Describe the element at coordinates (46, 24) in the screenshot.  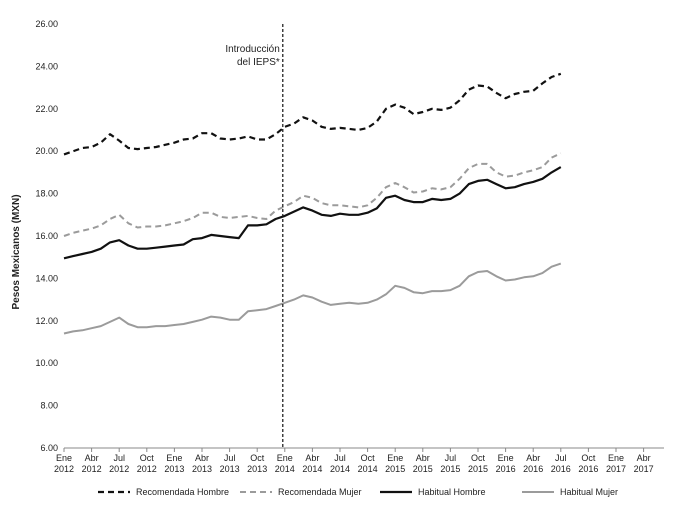
I see `y-tick-label: 26.00` at that location.